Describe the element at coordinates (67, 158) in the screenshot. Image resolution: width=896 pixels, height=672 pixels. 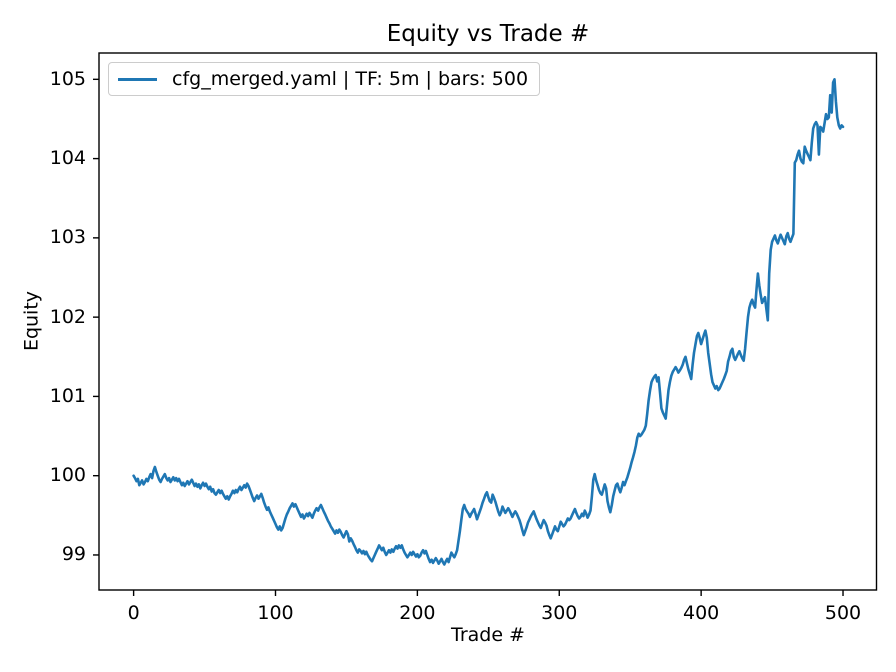
I see `y-tick-label: 104` at that location.